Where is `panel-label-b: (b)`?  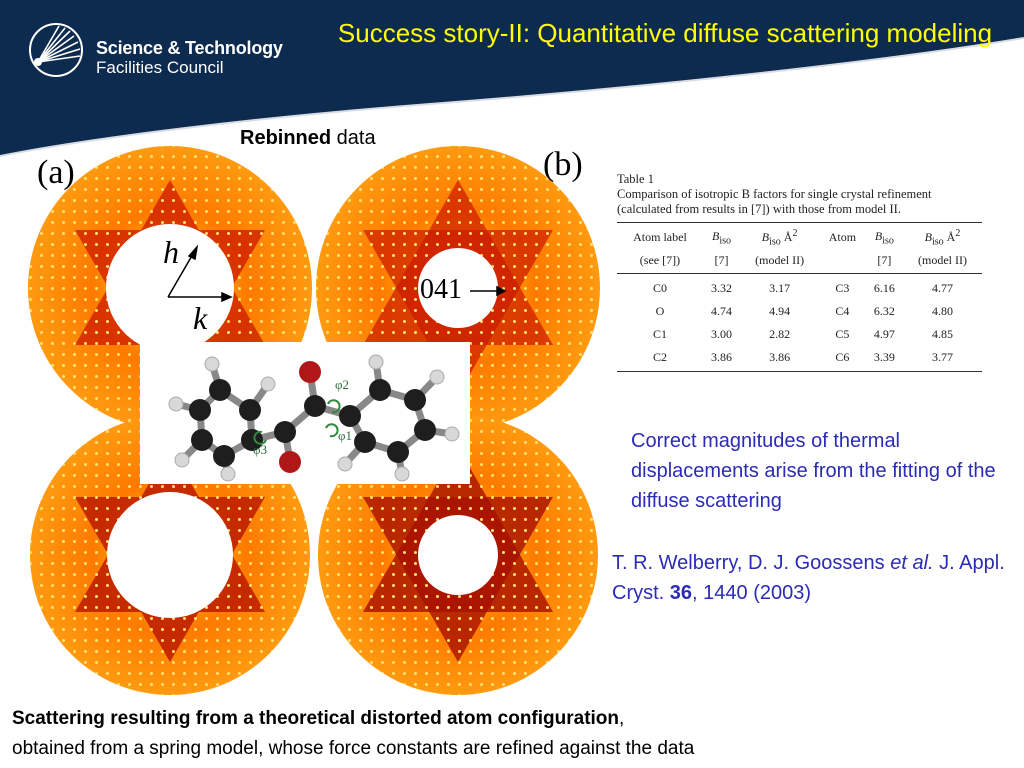
panel-label-b: (b) is located at coordinates (563, 164).